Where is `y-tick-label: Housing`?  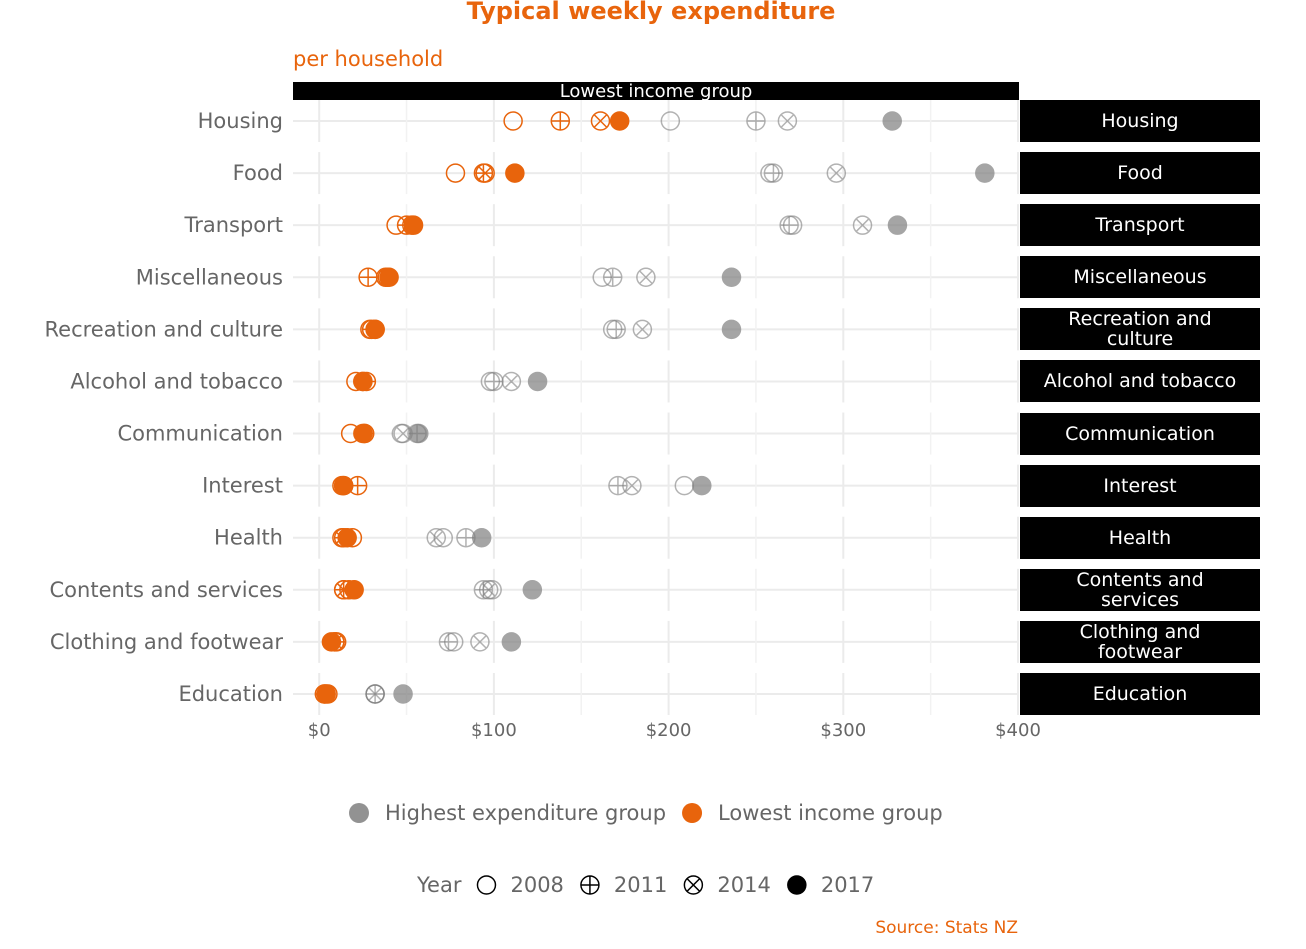
y-tick-label: Housing is located at coordinates (240, 121).